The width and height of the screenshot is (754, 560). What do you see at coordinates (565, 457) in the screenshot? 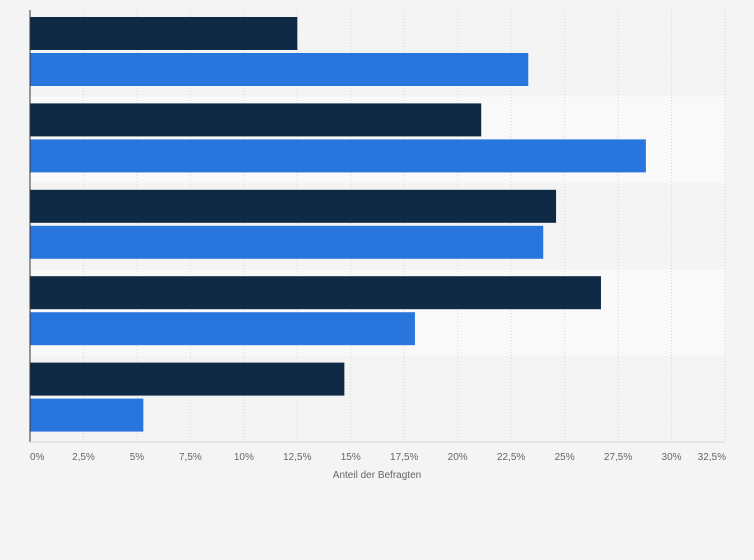
I see `x-tick-label: 25%` at bounding box center [565, 457].